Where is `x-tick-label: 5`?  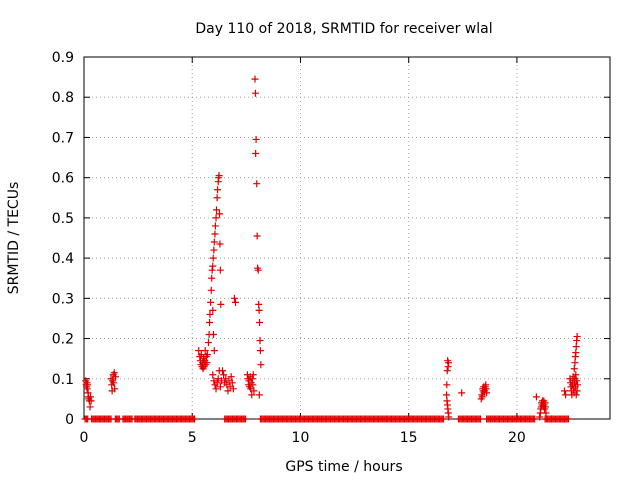 x-tick-label: 5 is located at coordinates (192, 438).